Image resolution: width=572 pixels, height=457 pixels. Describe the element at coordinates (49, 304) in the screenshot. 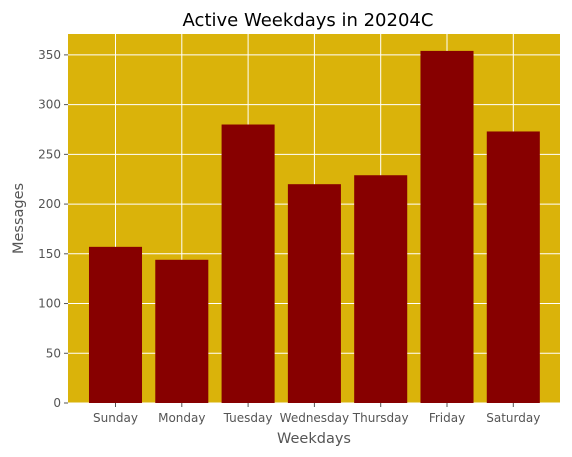

I see `y-tick-label: 100` at that location.